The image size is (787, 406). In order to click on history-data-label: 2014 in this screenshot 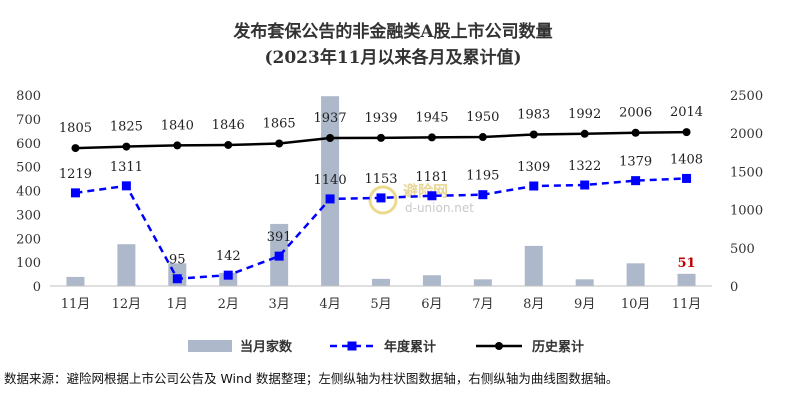, I will do `click(686, 112)`.